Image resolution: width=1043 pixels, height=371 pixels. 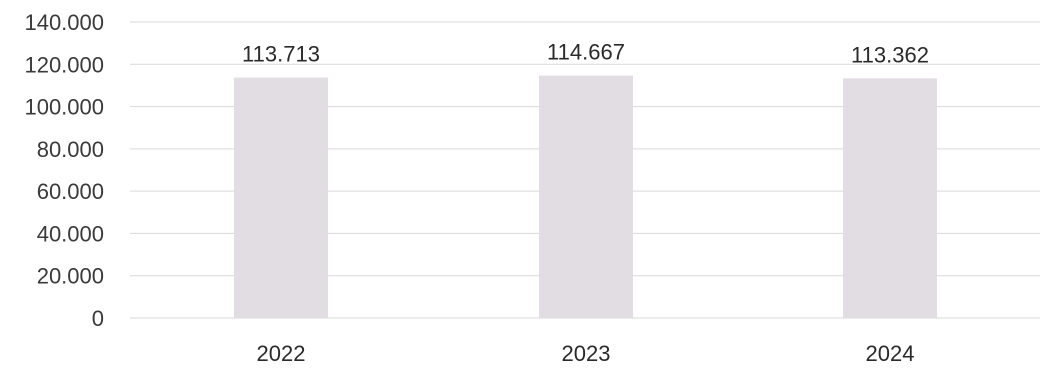 I want to click on x-tick-label: 2024, so click(x=890, y=353).